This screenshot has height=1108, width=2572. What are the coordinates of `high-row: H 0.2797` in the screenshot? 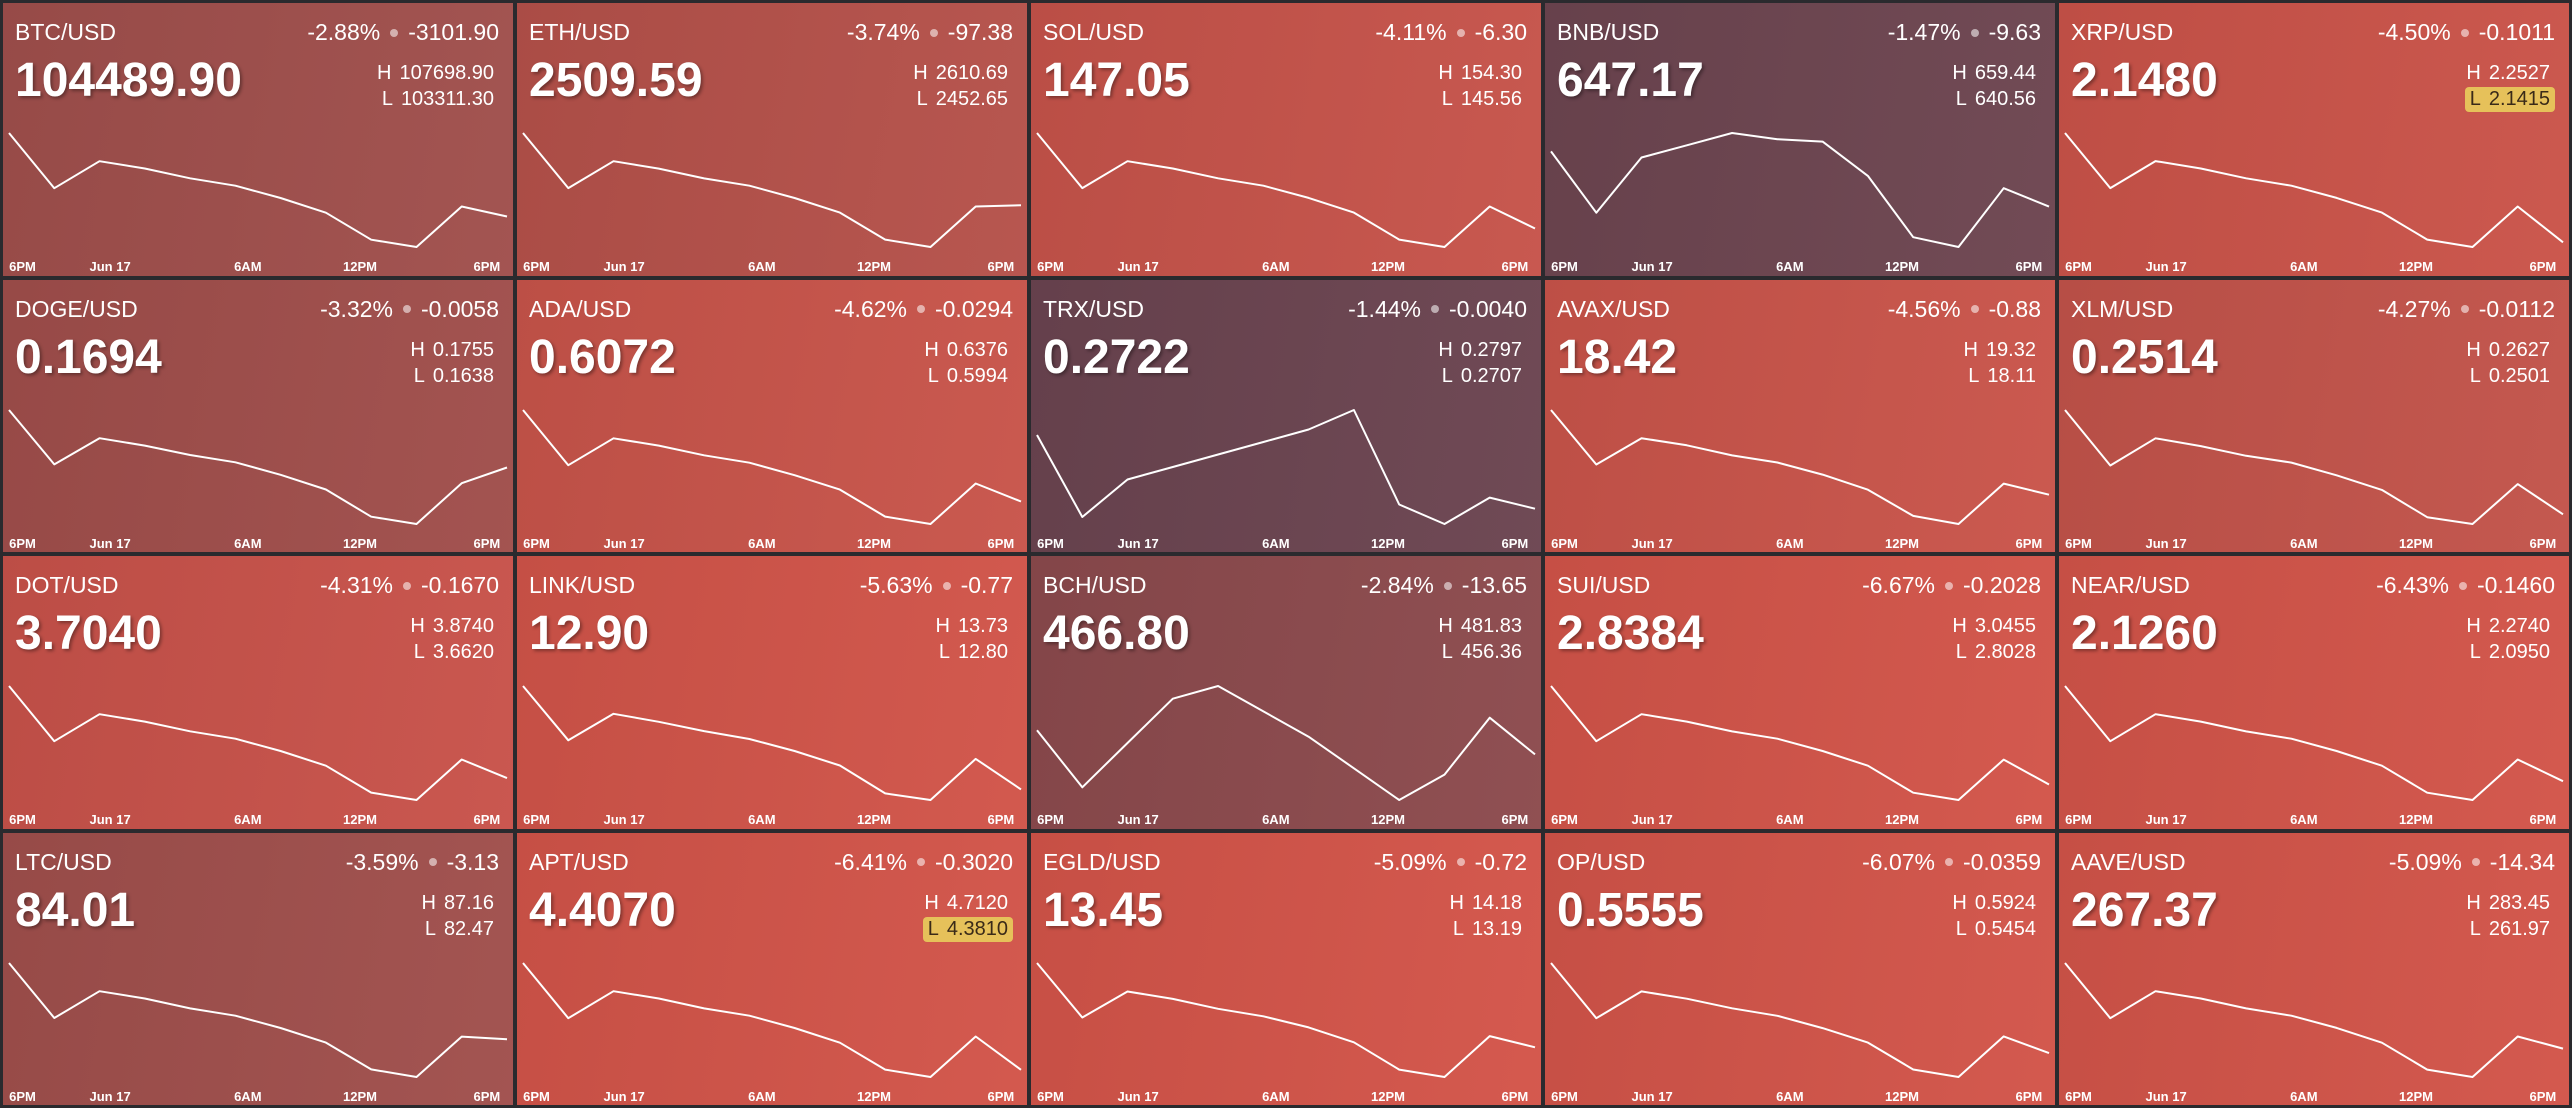 It's located at (1480, 350).